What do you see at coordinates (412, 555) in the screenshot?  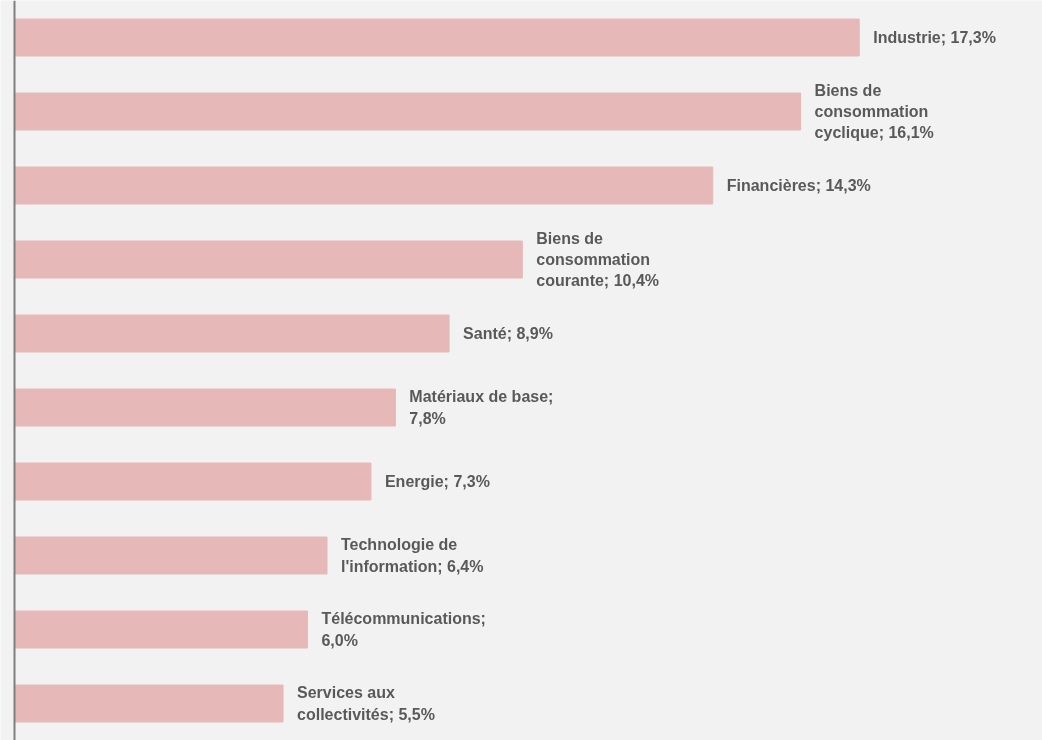 I see `data-label: Technologie de l'information; 6,4%` at bounding box center [412, 555].